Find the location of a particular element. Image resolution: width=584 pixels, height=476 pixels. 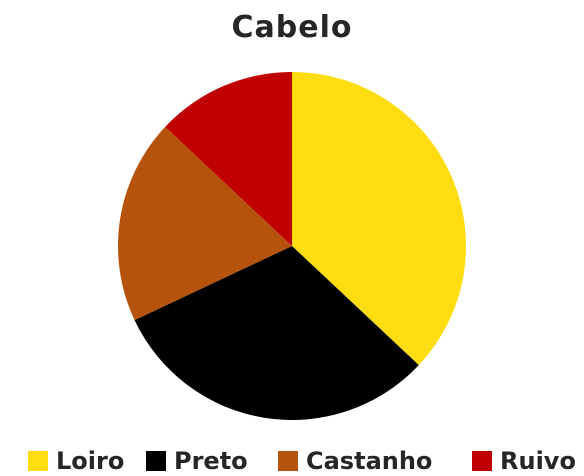

legend-label-loiro: Loiro is located at coordinates (90, 461).